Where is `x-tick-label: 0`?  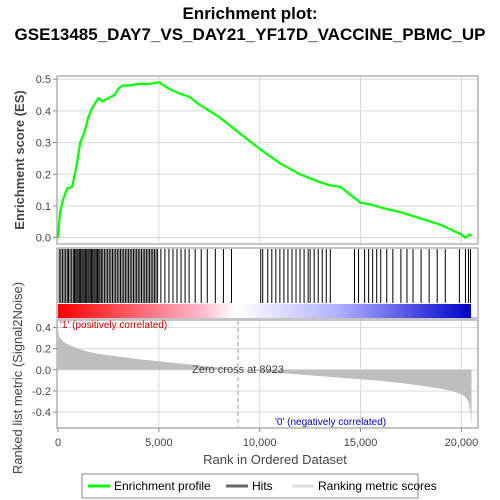 x-tick-label: 0 is located at coordinates (58, 443).